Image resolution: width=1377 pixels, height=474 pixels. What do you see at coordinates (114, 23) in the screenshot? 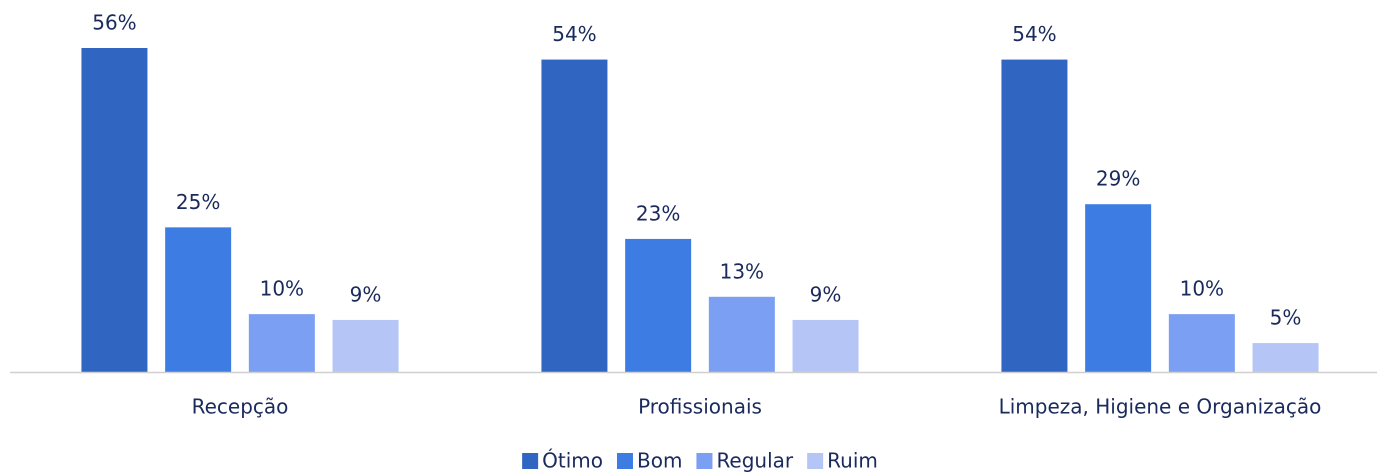
I see `data-label: 56%` at bounding box center [114, 23].